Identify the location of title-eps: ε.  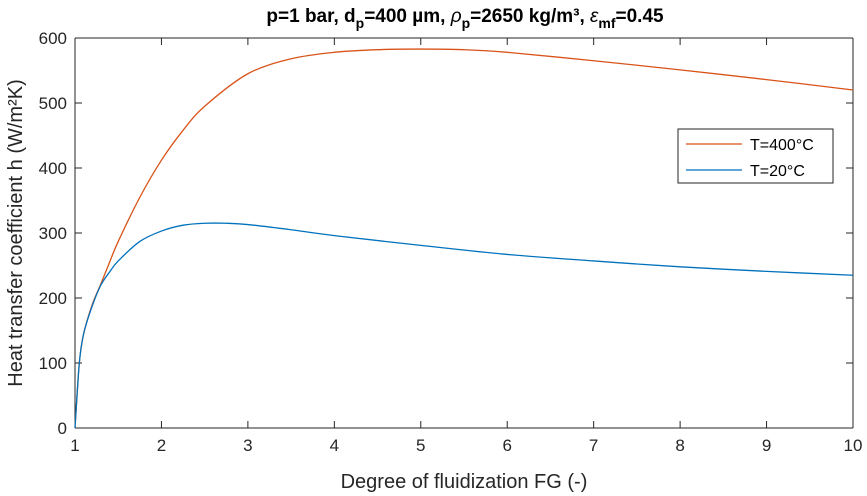
(594, 16).